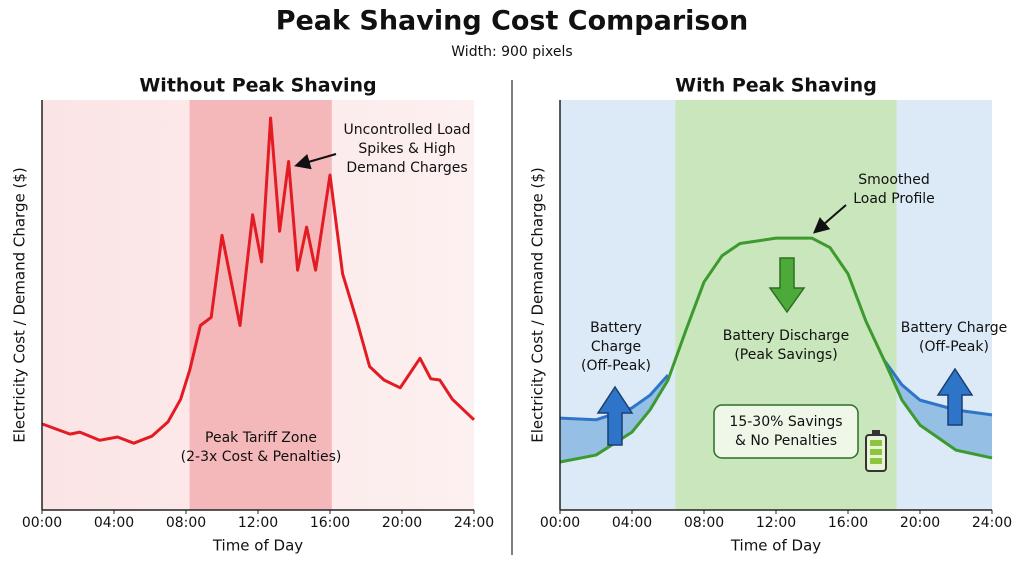 Image resolution: width=1024 pixels, height=565 pixels. What do you see at coordinates (785, 355) in the screenshot?
I see `annotation: (Peak Savings)` at bounding box center [785, 355].